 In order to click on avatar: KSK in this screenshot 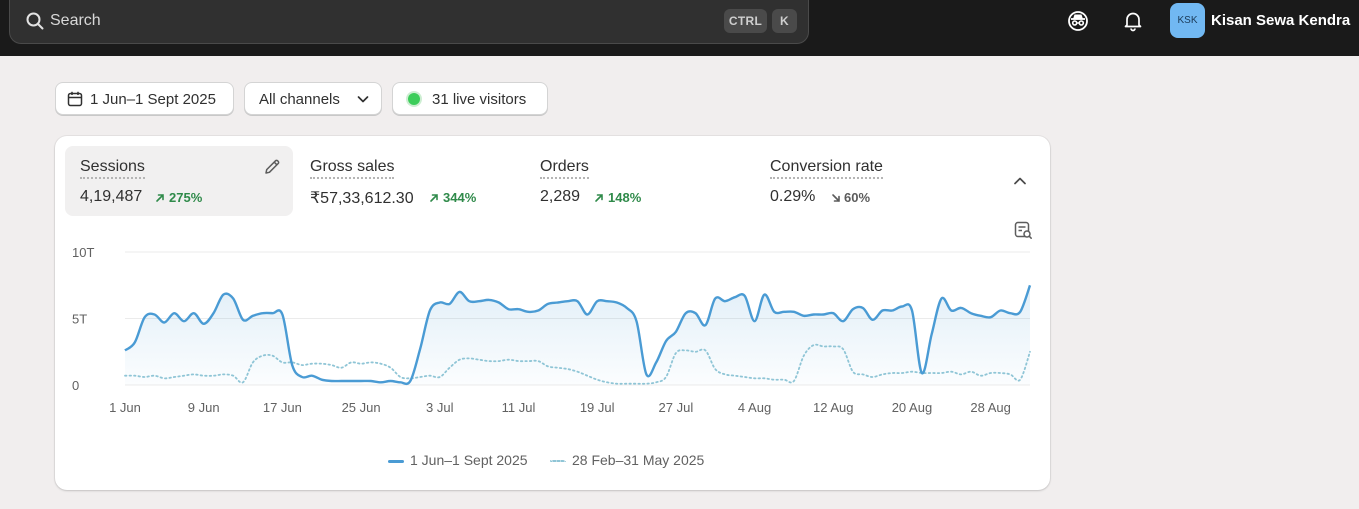, I will do `click(1187, 20)`.